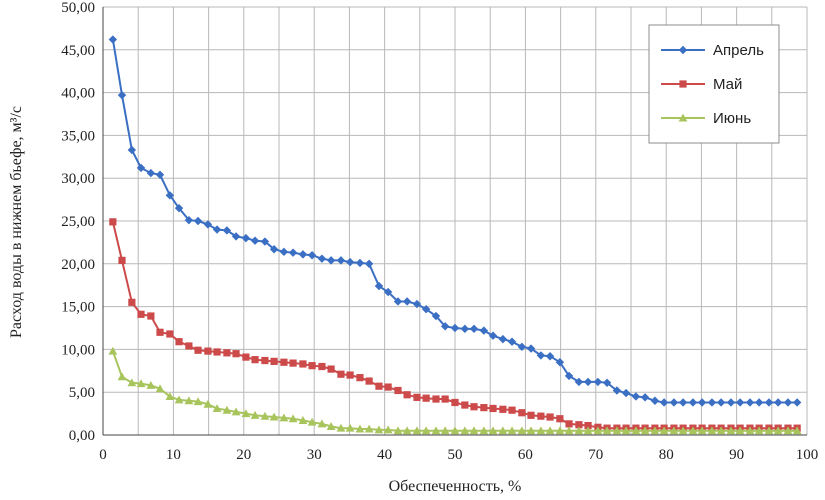 This screenshot has height=500, width=825. I want to click on y-axis-title: Расход воды в нижнем бьефе, м³/с, so click(16, 222).